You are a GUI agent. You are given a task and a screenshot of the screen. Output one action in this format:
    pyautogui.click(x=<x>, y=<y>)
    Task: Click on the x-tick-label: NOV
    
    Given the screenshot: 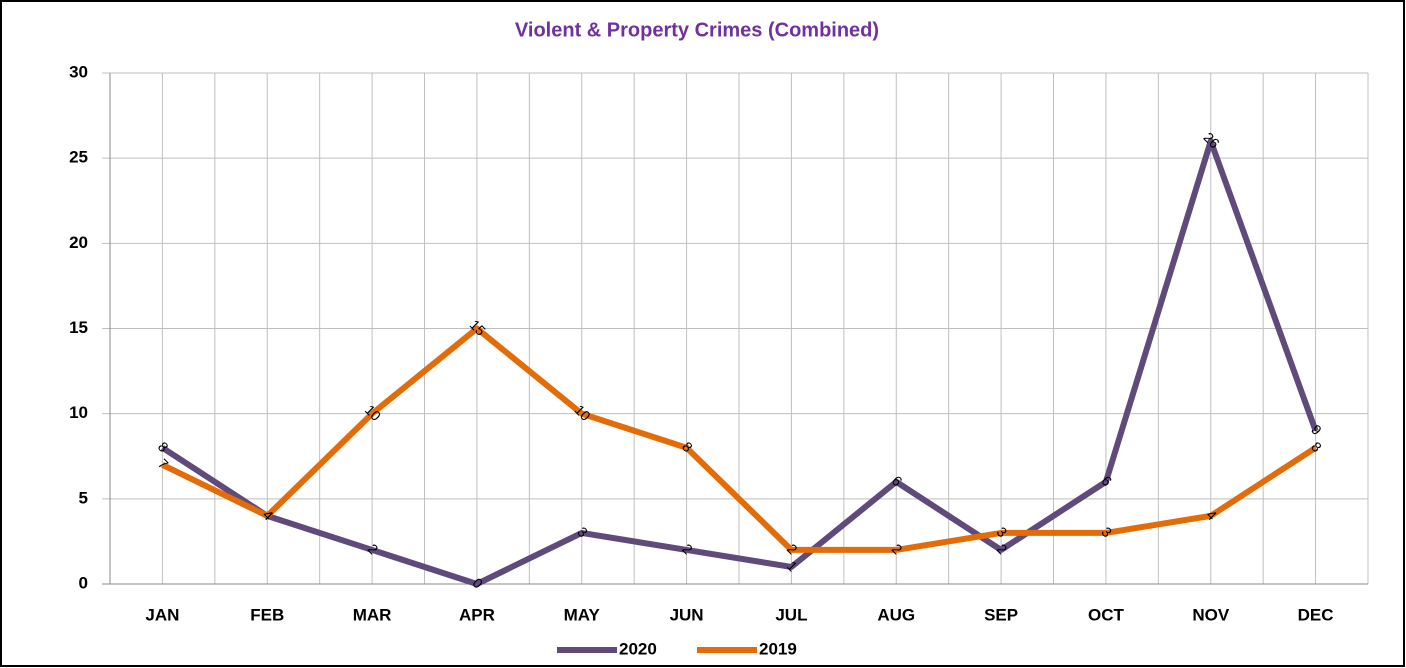 What is the action you would take?
    pyautogui.click(x=1211, y=614)
    